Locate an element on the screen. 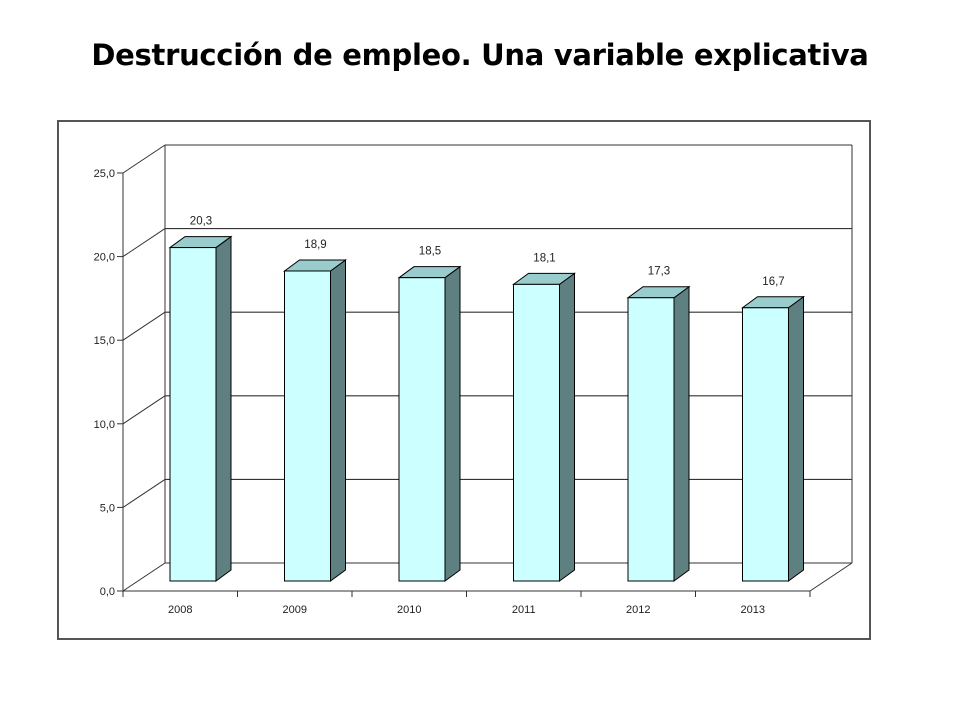  y-tick-label: 15,0 is located at coordinates (104, 341).